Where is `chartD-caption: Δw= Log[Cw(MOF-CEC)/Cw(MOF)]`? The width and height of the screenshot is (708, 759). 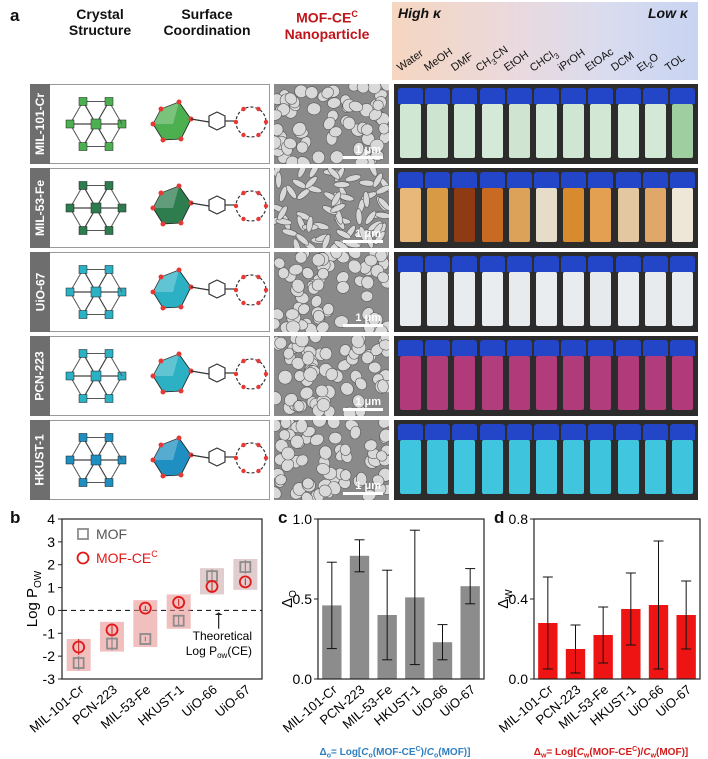
chartD-caption: Δw= Log[Cw(MOF-CEC)/Cw(MOF)] is located at coordinates (611, 752).